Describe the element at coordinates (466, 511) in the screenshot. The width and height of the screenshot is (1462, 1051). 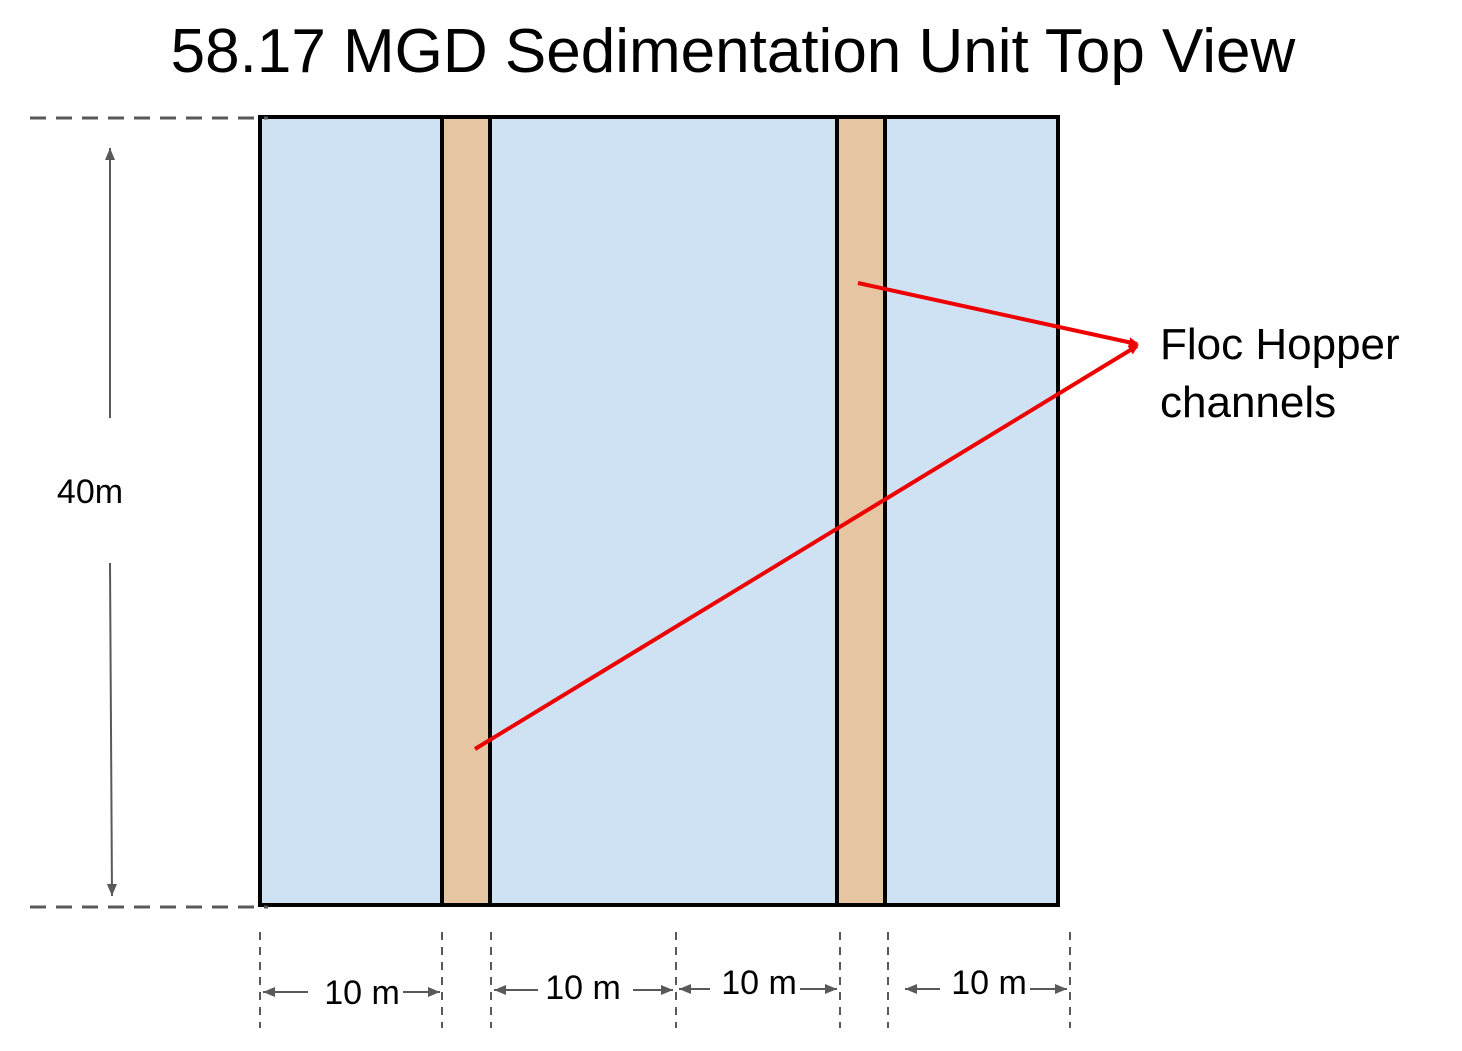
I see `floc-hopper-channel-left` at that location.